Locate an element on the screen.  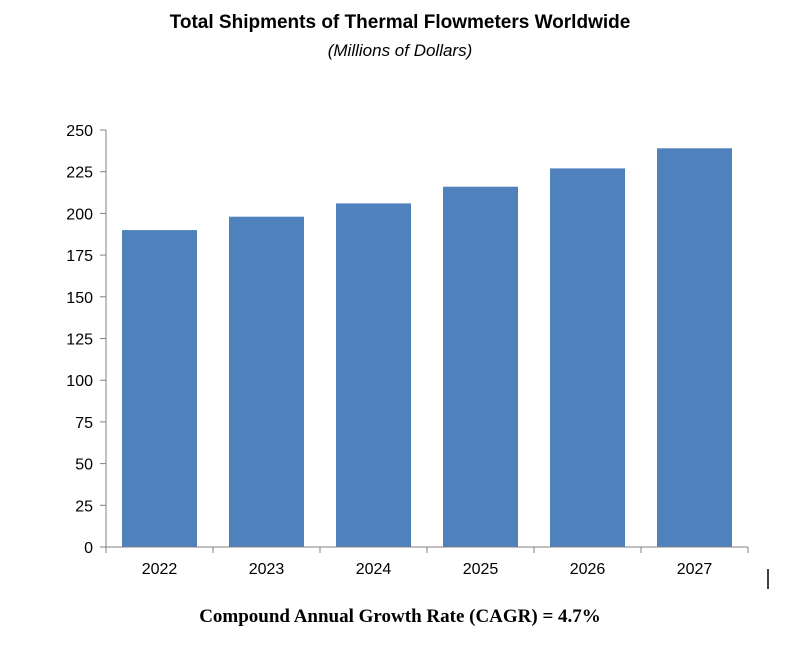
x-tick-label-2024: 2024 is located at coordinates (374, 569).